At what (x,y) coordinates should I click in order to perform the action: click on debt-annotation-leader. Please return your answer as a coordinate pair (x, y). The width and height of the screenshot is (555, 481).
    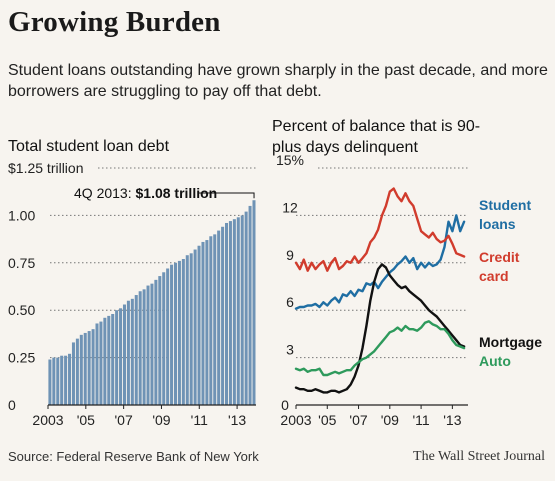
    Looking at the image, I should click on (226, 195).